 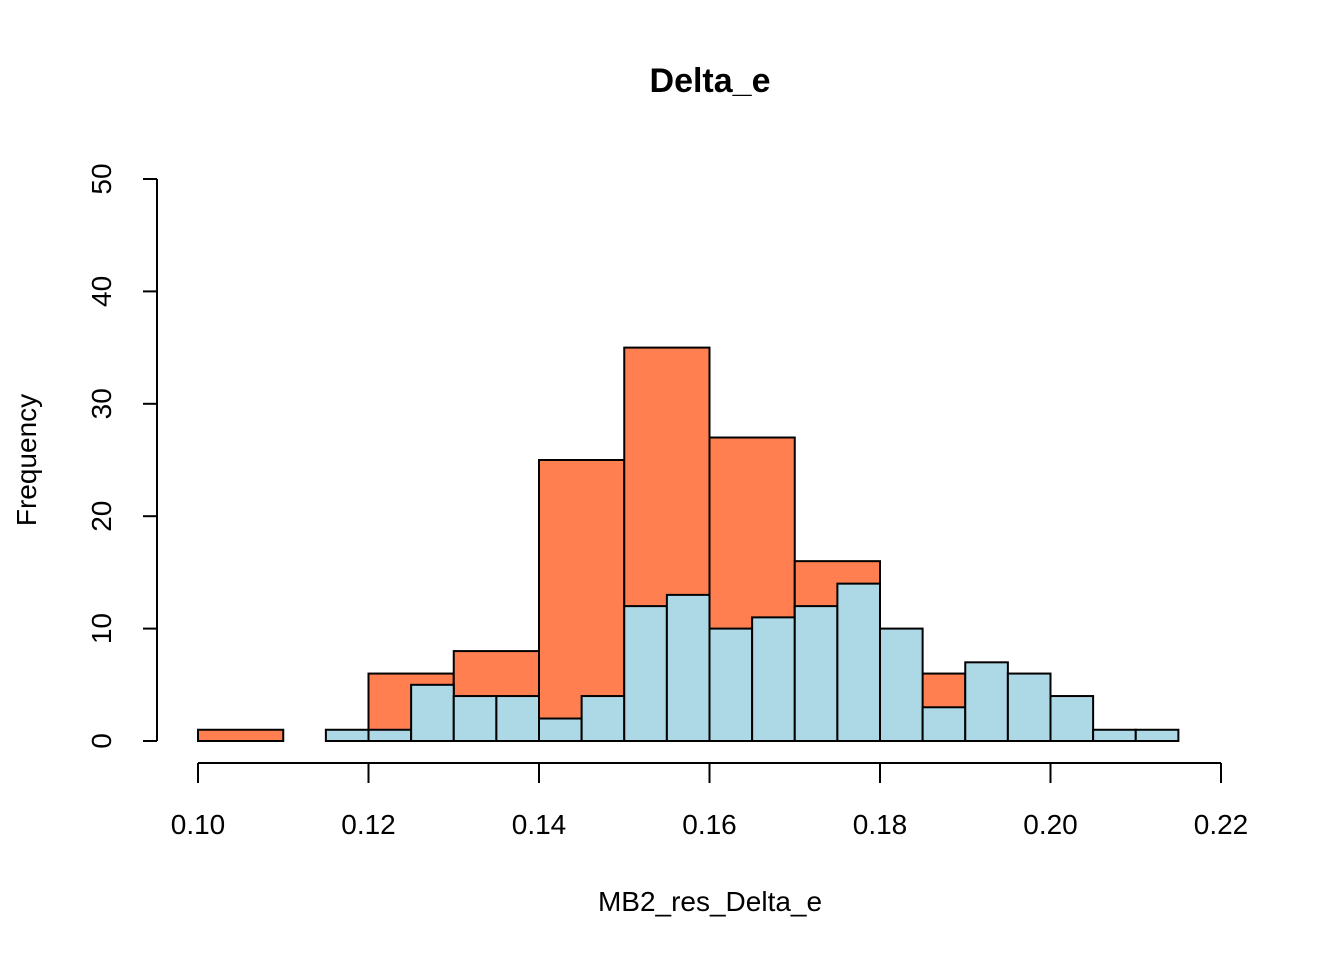 What do you see at coordinates (1221, 824) in the screenshot?
I see `x-tick-label: 0.22` at bounding box center [1221, 824].